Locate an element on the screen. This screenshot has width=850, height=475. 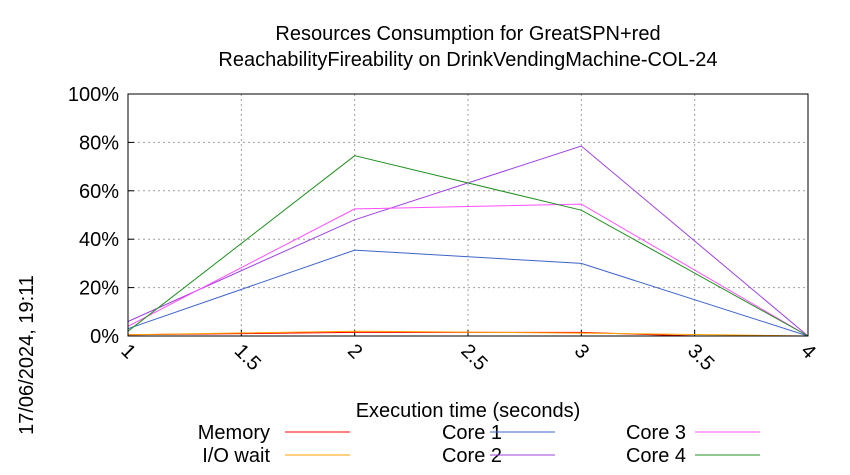
legend-label: Core 2 is located at coordinates (472, 456).